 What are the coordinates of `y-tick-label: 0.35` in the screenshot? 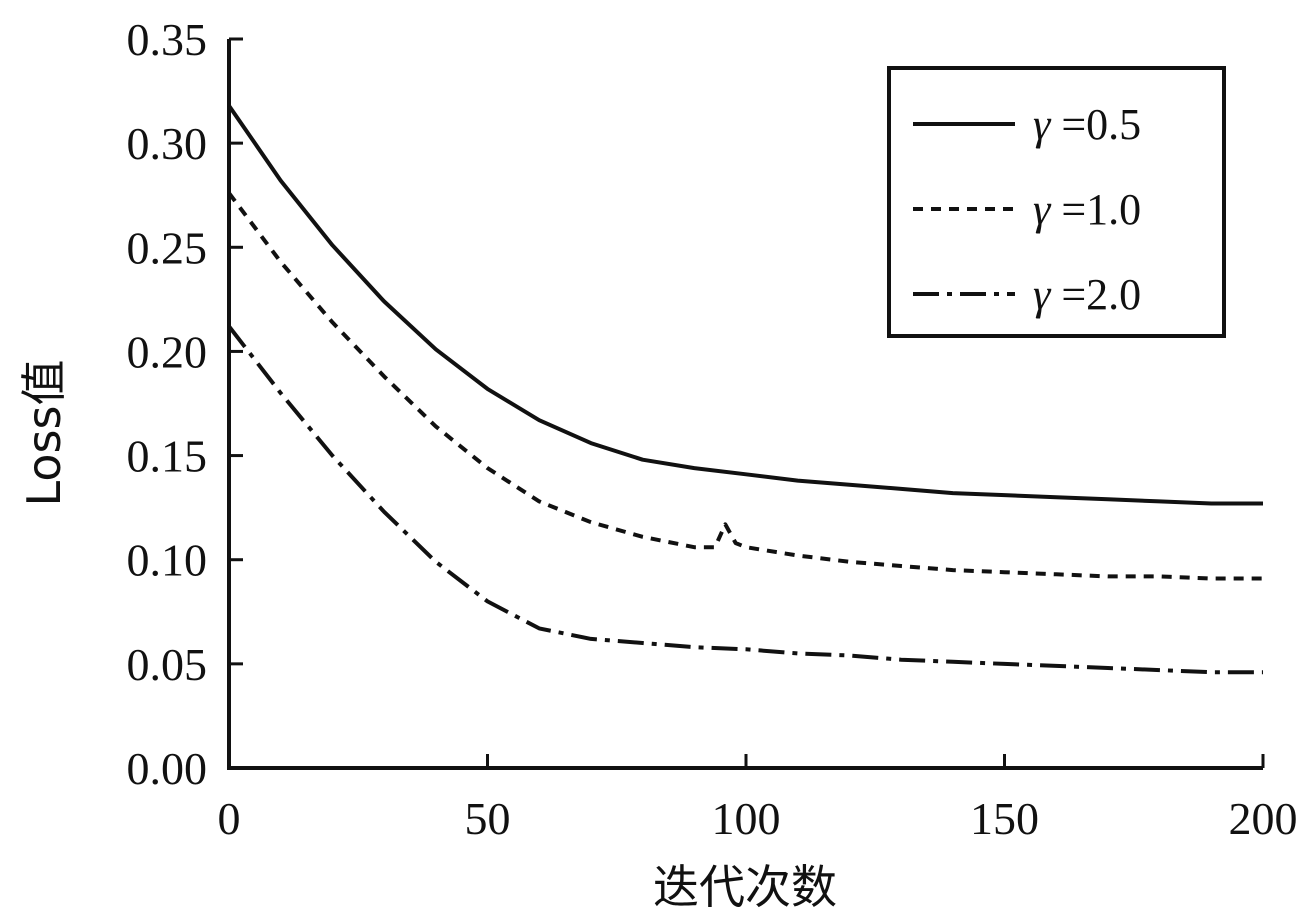 It's located at (167, 39).